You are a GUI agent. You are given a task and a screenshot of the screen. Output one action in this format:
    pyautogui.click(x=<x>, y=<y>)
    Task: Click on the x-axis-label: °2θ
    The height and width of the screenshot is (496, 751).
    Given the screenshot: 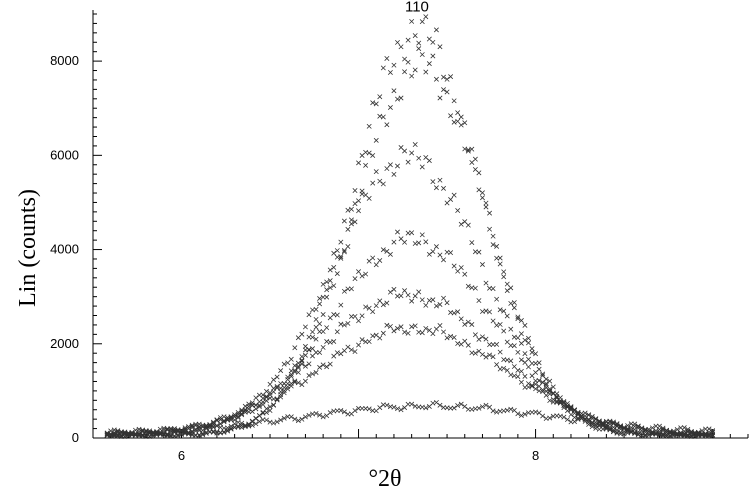 What is the action you would take?
    pyautogui.click(x=384, y=478)
    